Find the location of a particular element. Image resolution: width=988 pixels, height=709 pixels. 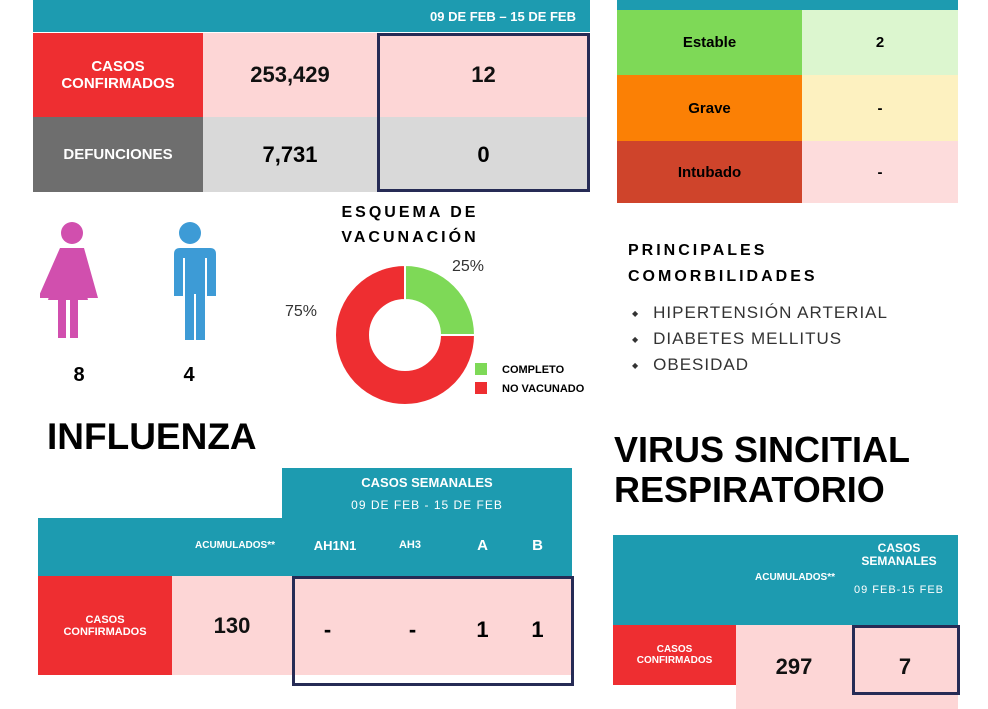

row-label: DEFUNCIONES is located at coordinates (118, 154).